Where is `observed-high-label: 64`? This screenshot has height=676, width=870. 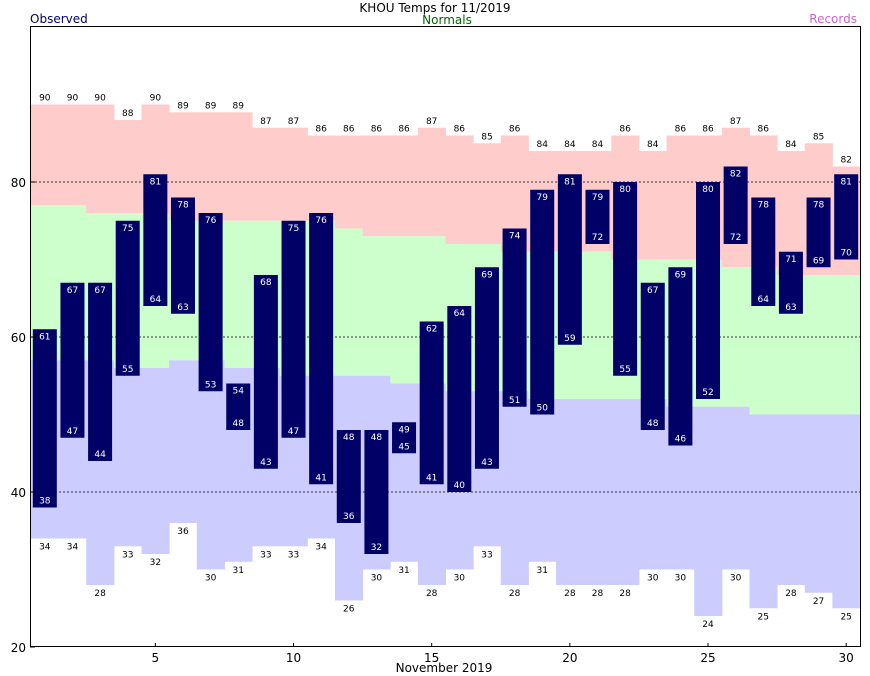
observed-high-label: 64 is located at coordinates (460, 314).